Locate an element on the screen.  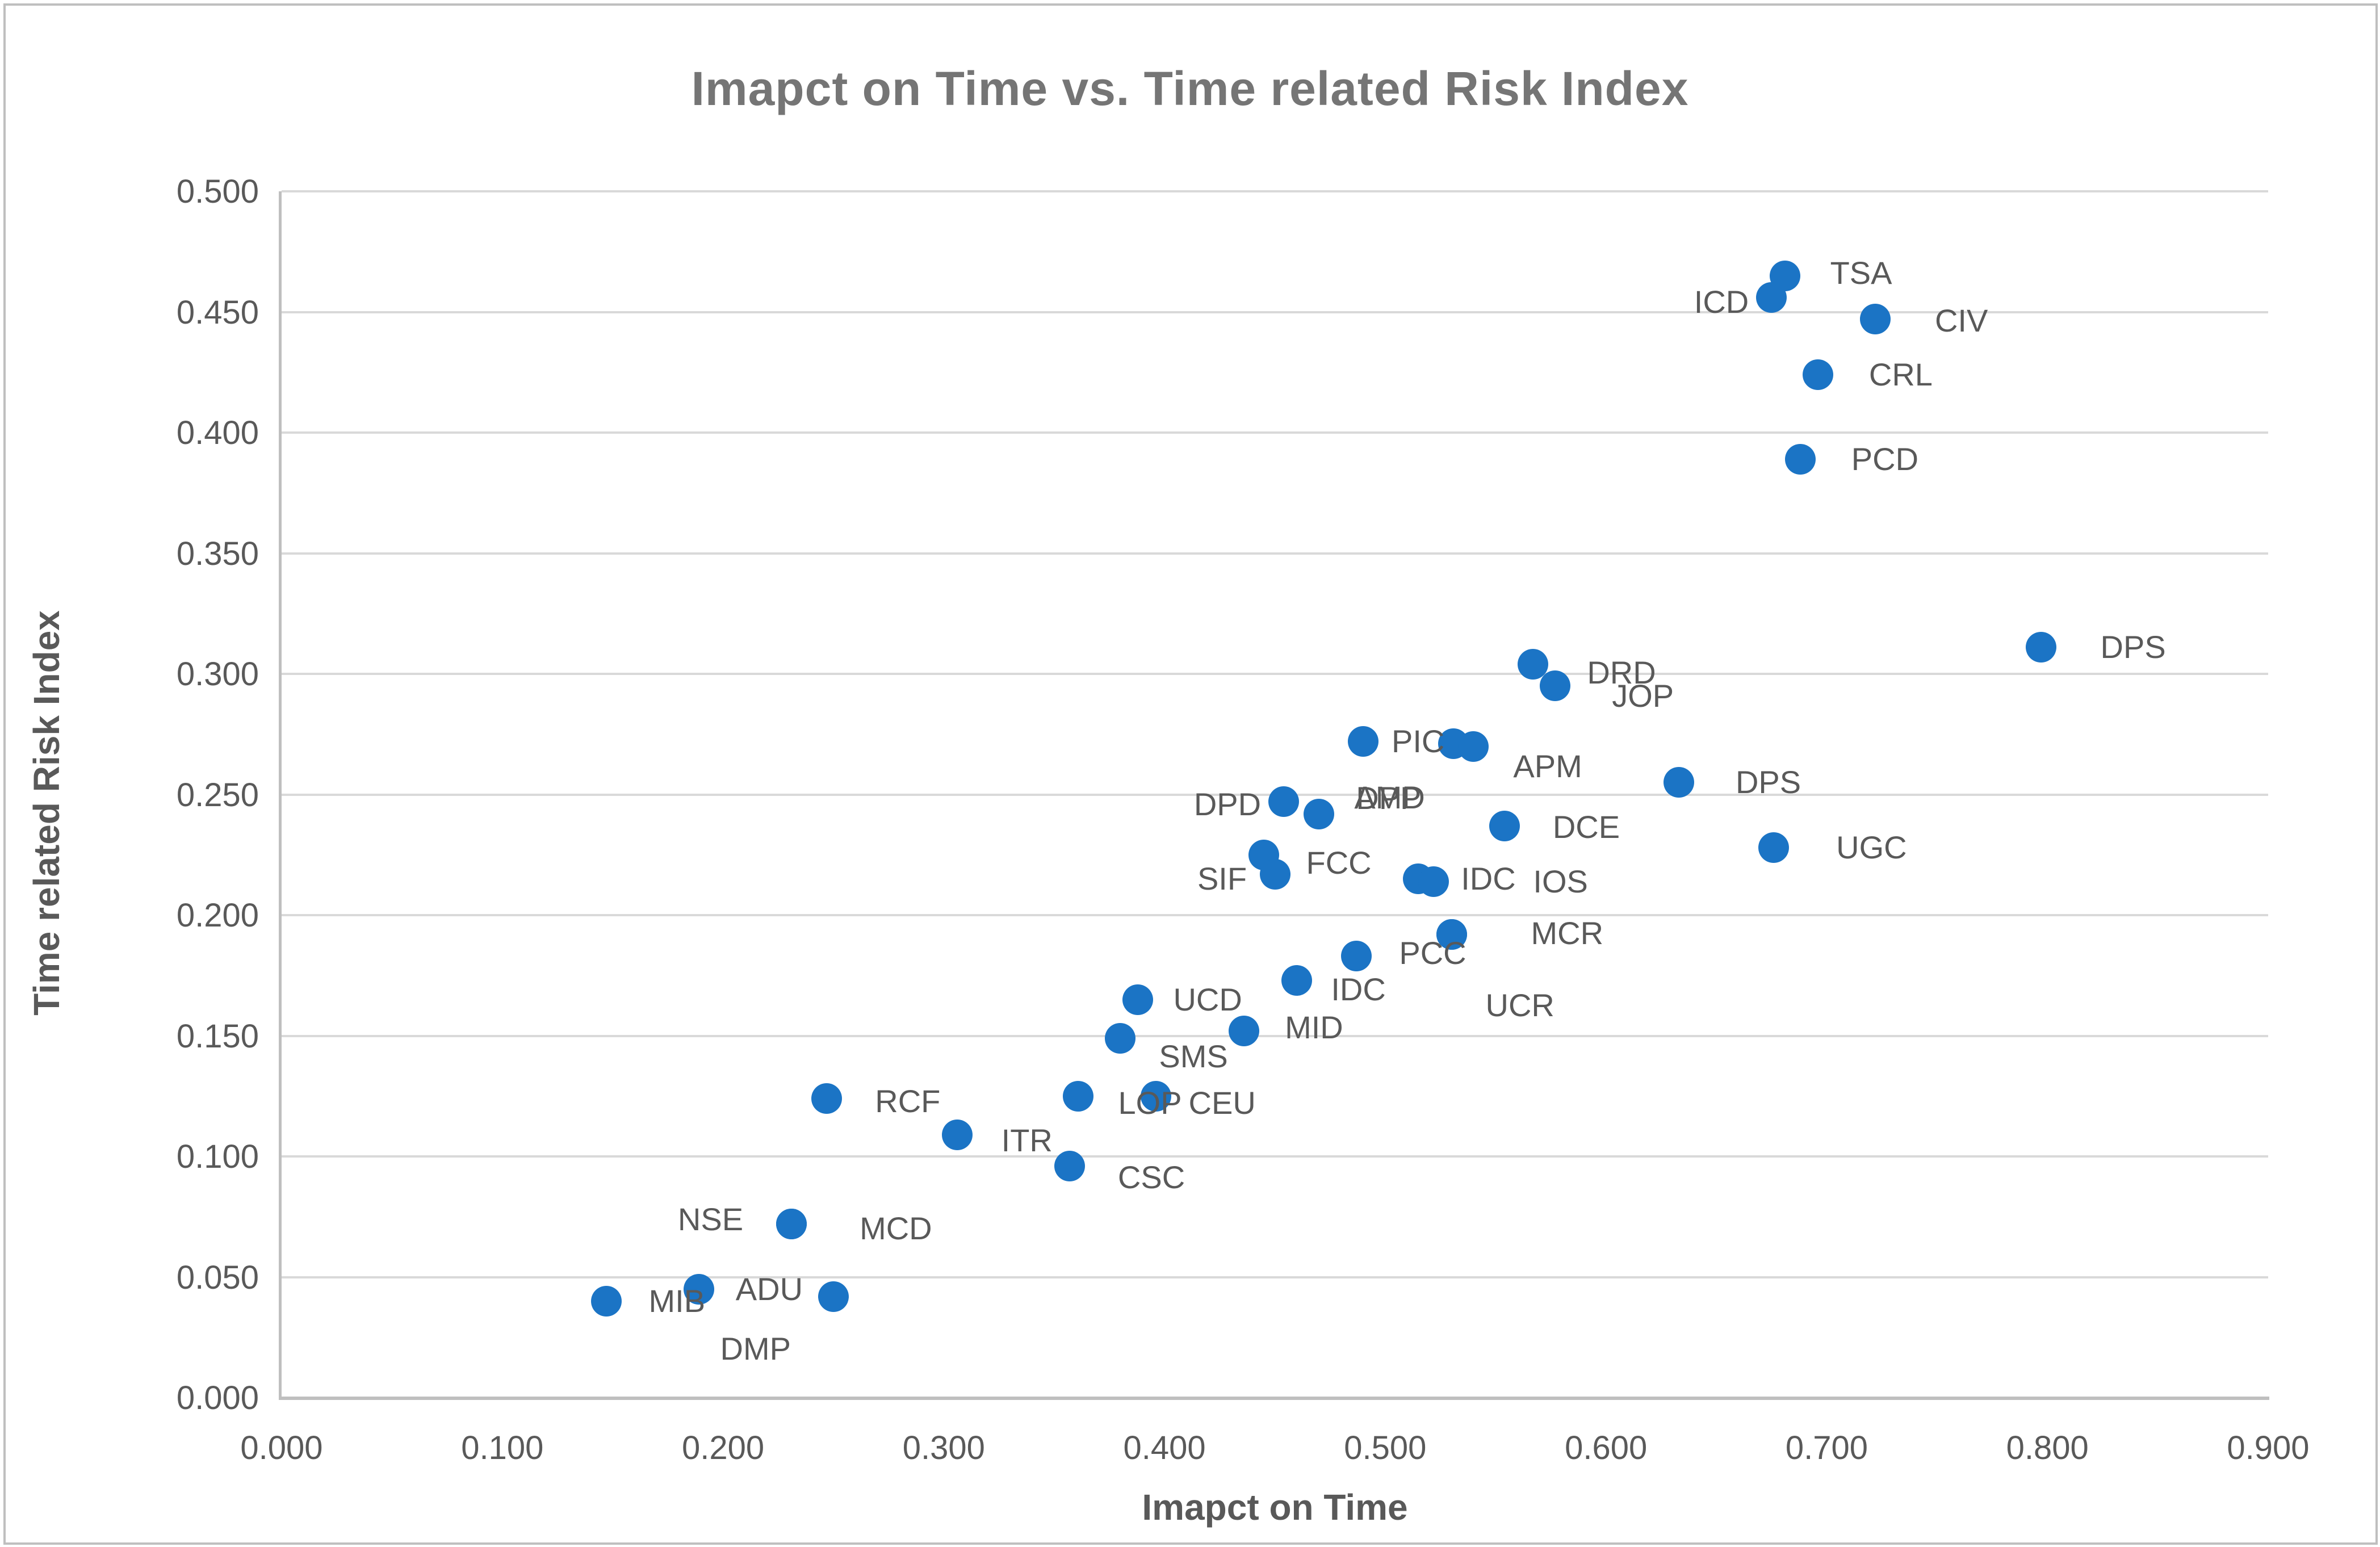
x-axis-title: Imapct on Time is located at coordinates (1275, 1507).